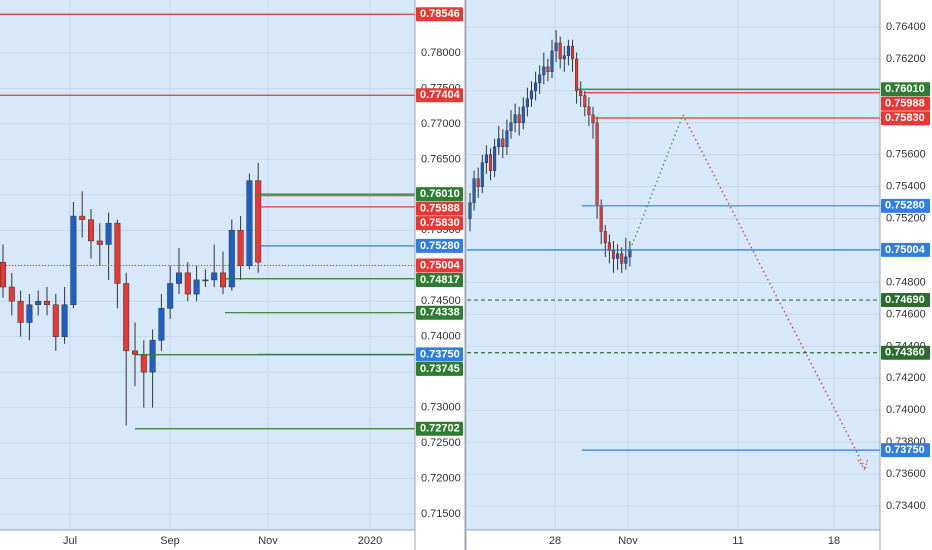 The width and height of the screenshot is (932, 550). I want to click on level-label: 0.73745, so click(440, 369).